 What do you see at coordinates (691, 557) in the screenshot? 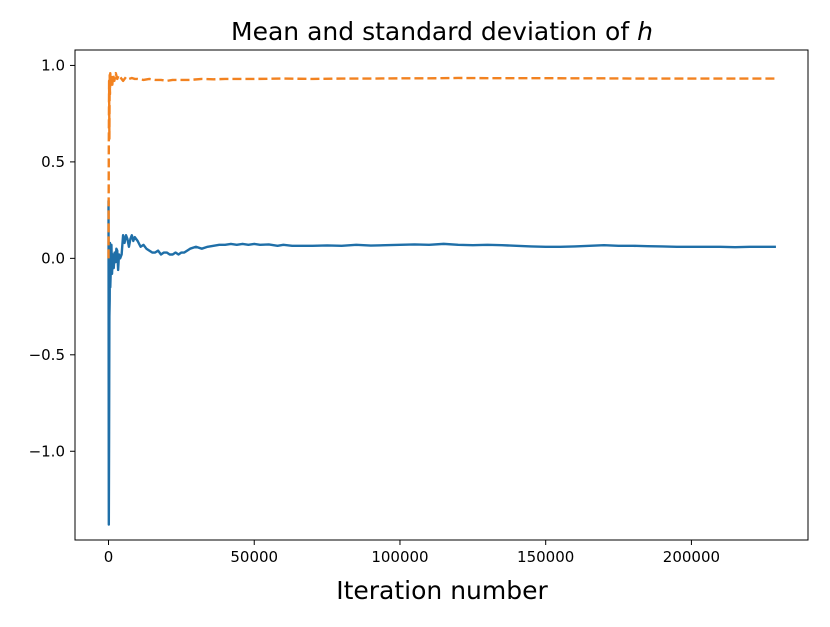
I see `x-tick-label: 200000` at bounding box center [691, 557].